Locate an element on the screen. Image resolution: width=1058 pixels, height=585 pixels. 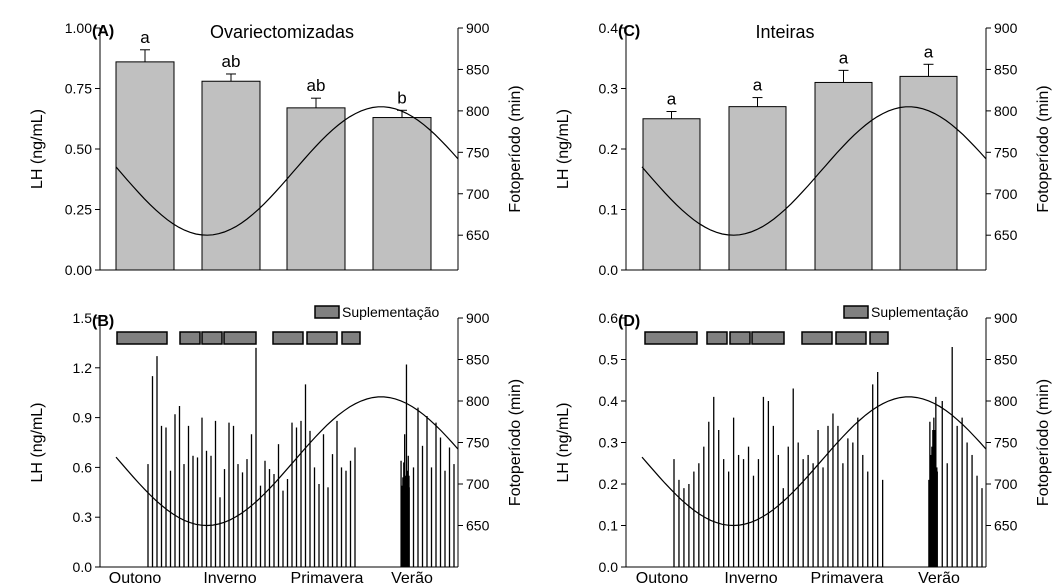
panel-label: (A) is located at coordinates (103, 31).